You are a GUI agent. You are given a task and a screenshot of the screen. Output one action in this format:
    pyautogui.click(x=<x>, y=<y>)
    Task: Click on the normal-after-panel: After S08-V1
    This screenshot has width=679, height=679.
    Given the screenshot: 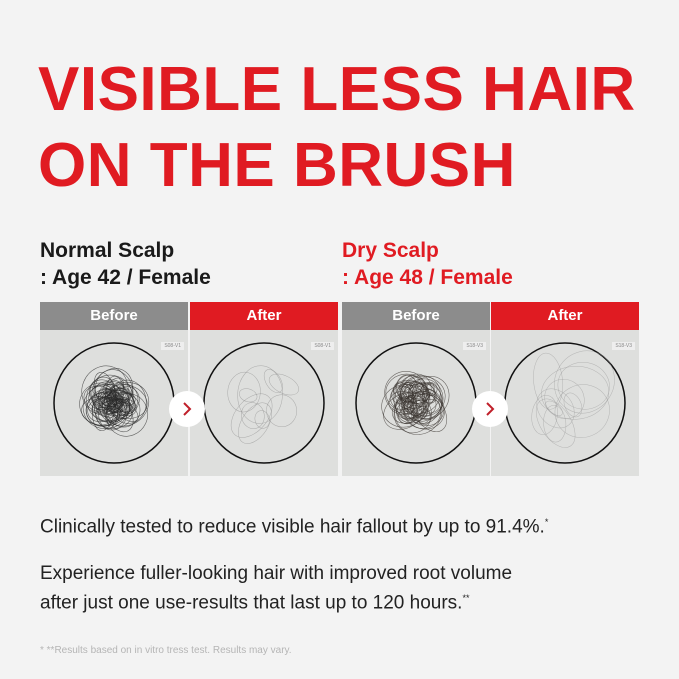 What is the action you would take?
    pyautogui.click(x=264, y=389)
    